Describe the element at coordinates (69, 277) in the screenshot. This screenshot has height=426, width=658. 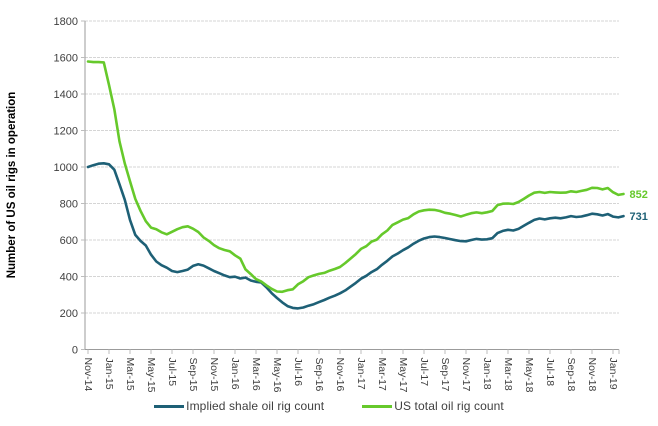
I see `y-axis-tick-label: 400` at that location.